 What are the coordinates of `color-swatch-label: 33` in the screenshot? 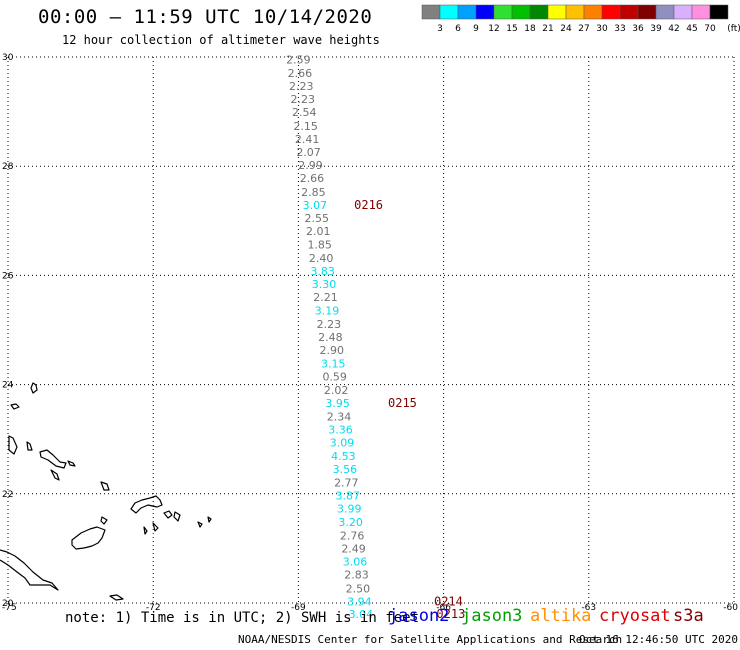 It's located at (619, 29).